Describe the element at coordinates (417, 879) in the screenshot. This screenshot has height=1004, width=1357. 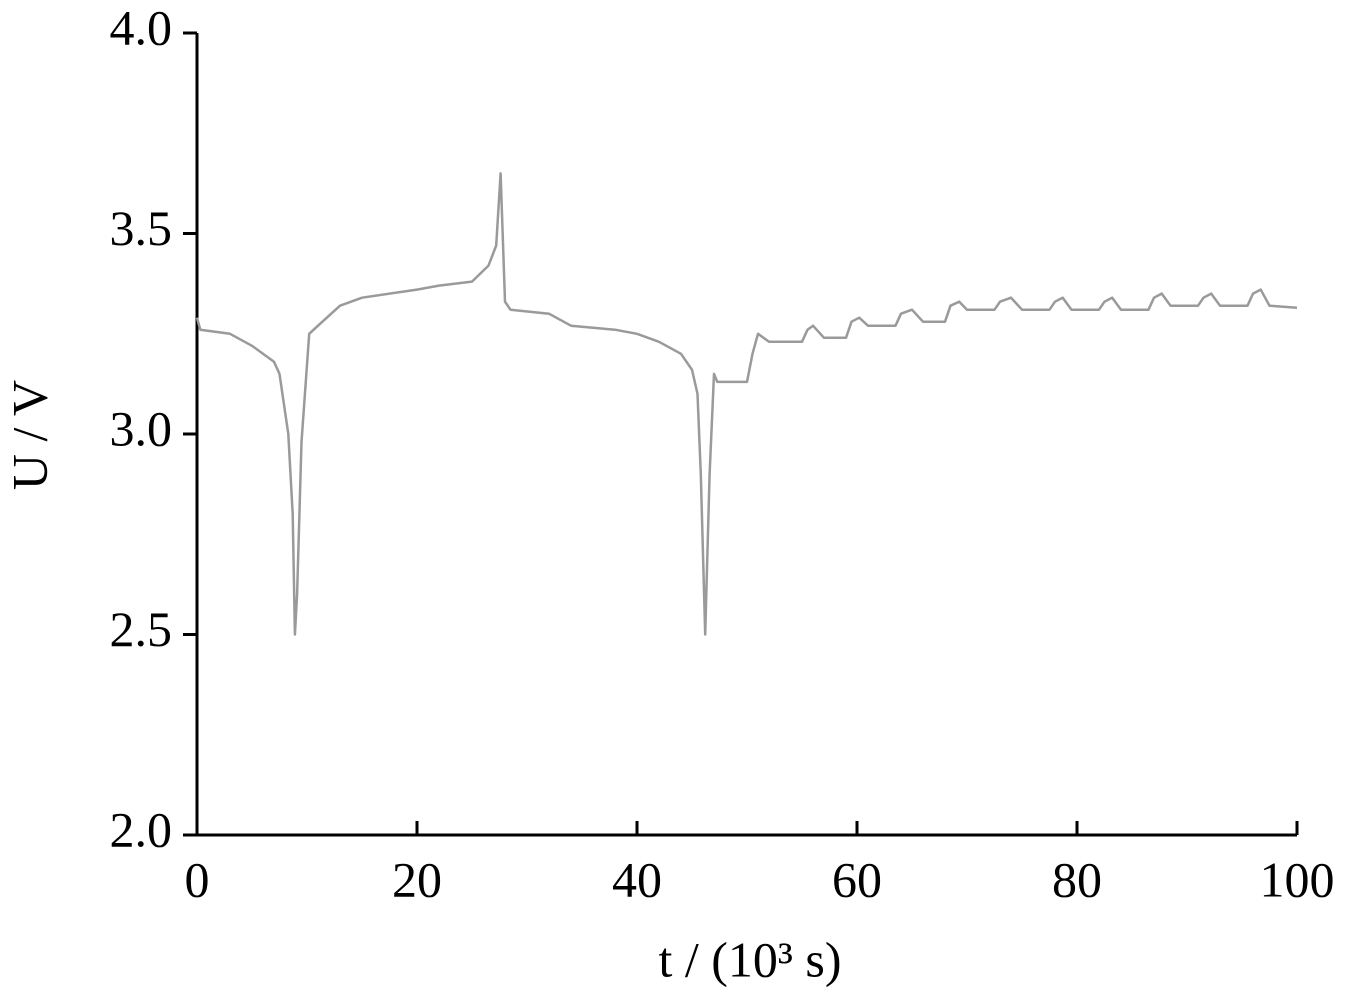
I see `x-tick-label: 20` at that location.